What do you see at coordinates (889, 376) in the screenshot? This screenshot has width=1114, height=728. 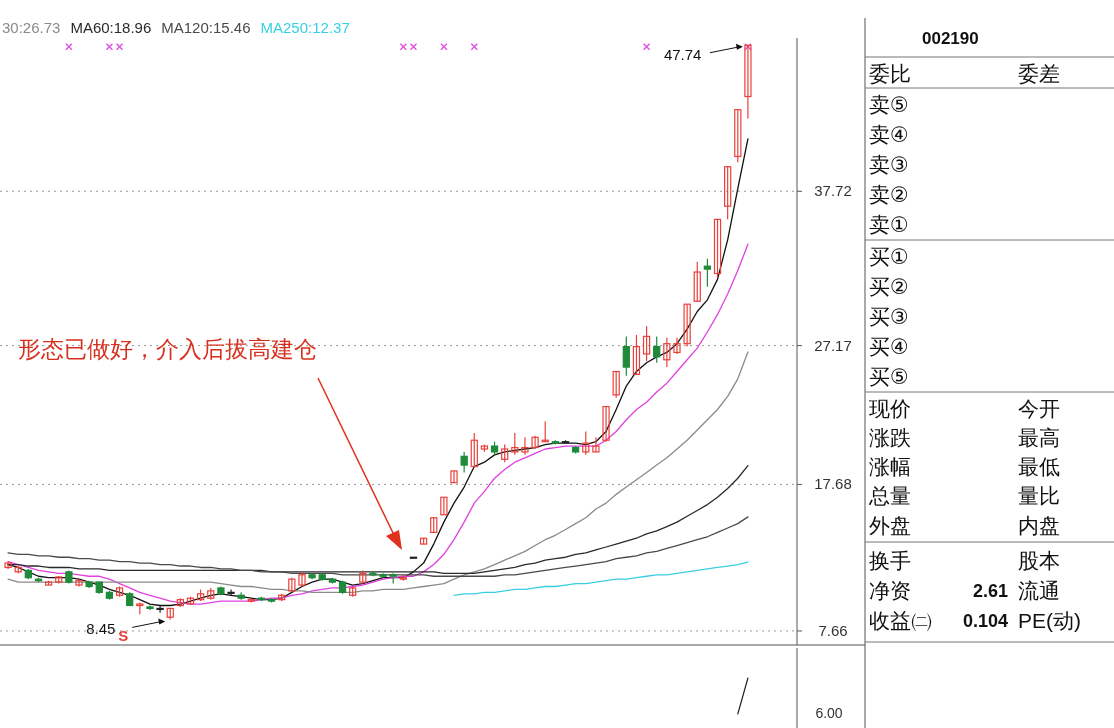 I see `text: 买⑤` at bounding box center [889, 376].